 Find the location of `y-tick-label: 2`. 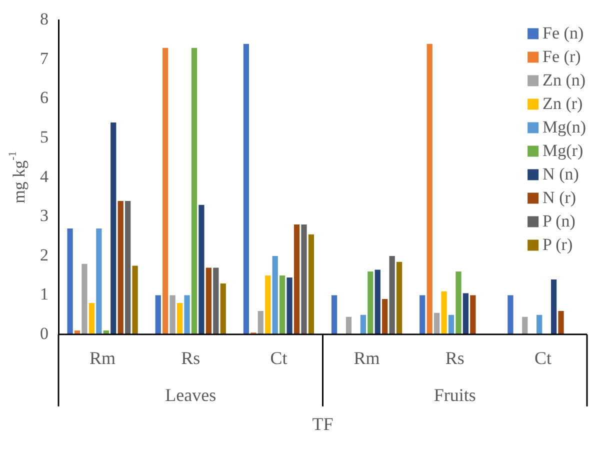

y-tick-label: 2 is located at coordinates (44, 254).